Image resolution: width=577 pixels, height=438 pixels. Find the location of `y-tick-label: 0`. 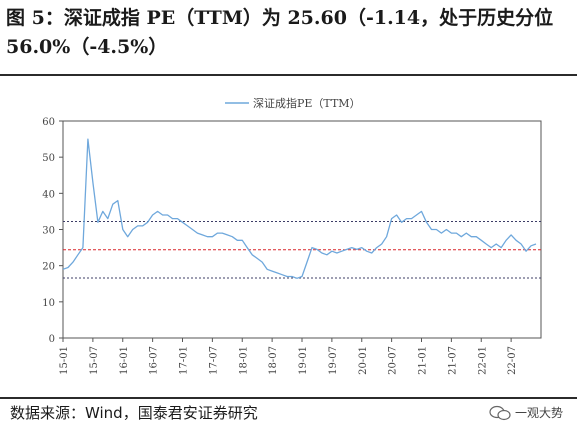

y-tick-label: 0 is located at coordinates (52, 339).